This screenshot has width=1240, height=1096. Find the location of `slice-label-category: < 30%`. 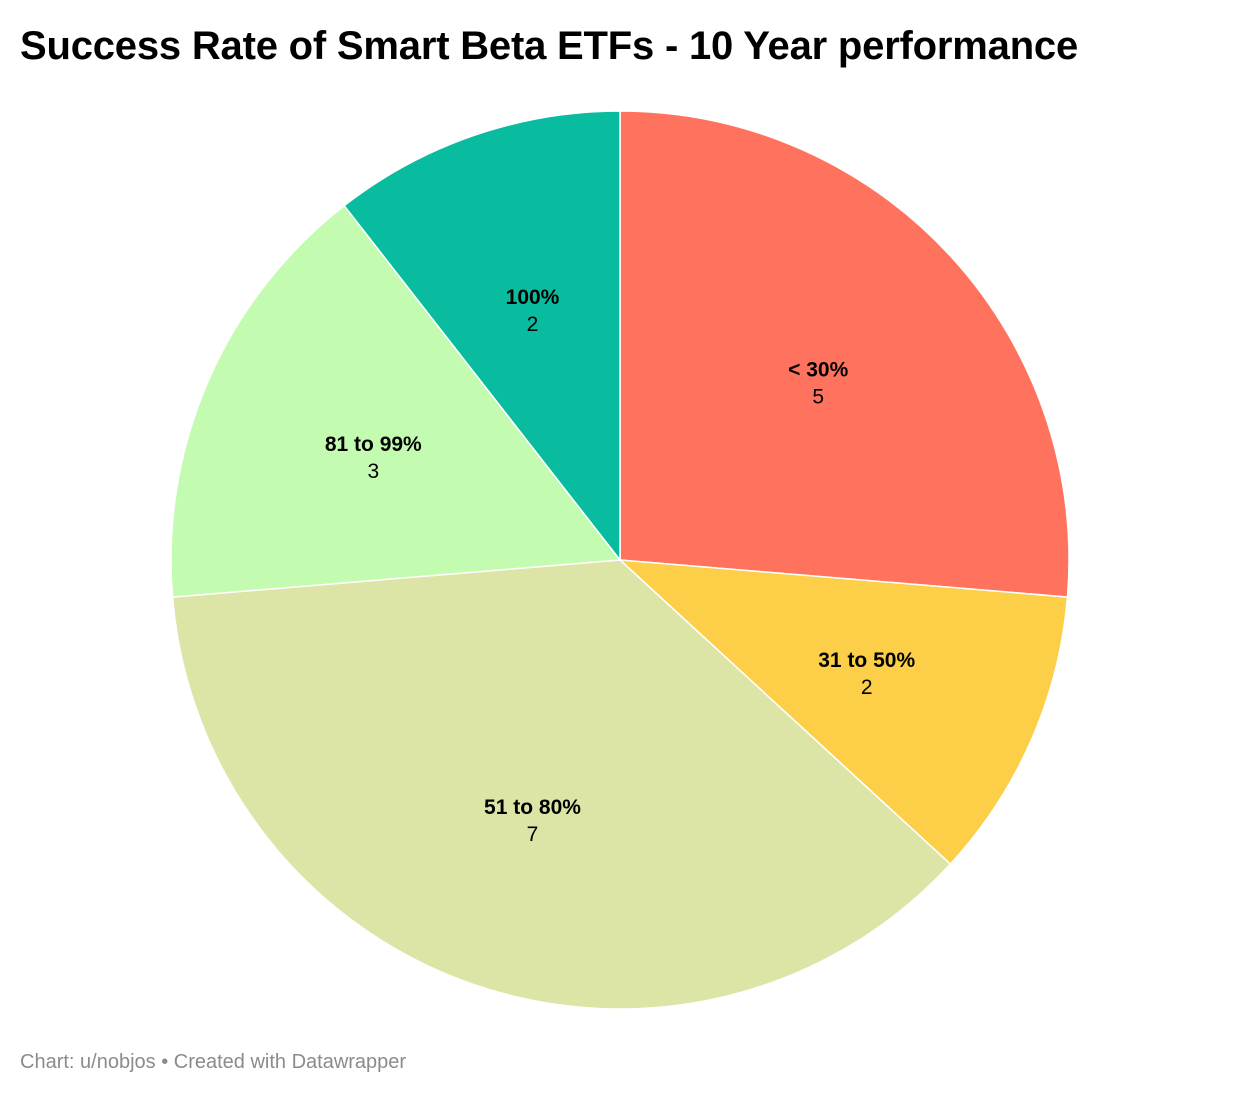

slice-label-category: < 30% is located at coordinates (818, 370).